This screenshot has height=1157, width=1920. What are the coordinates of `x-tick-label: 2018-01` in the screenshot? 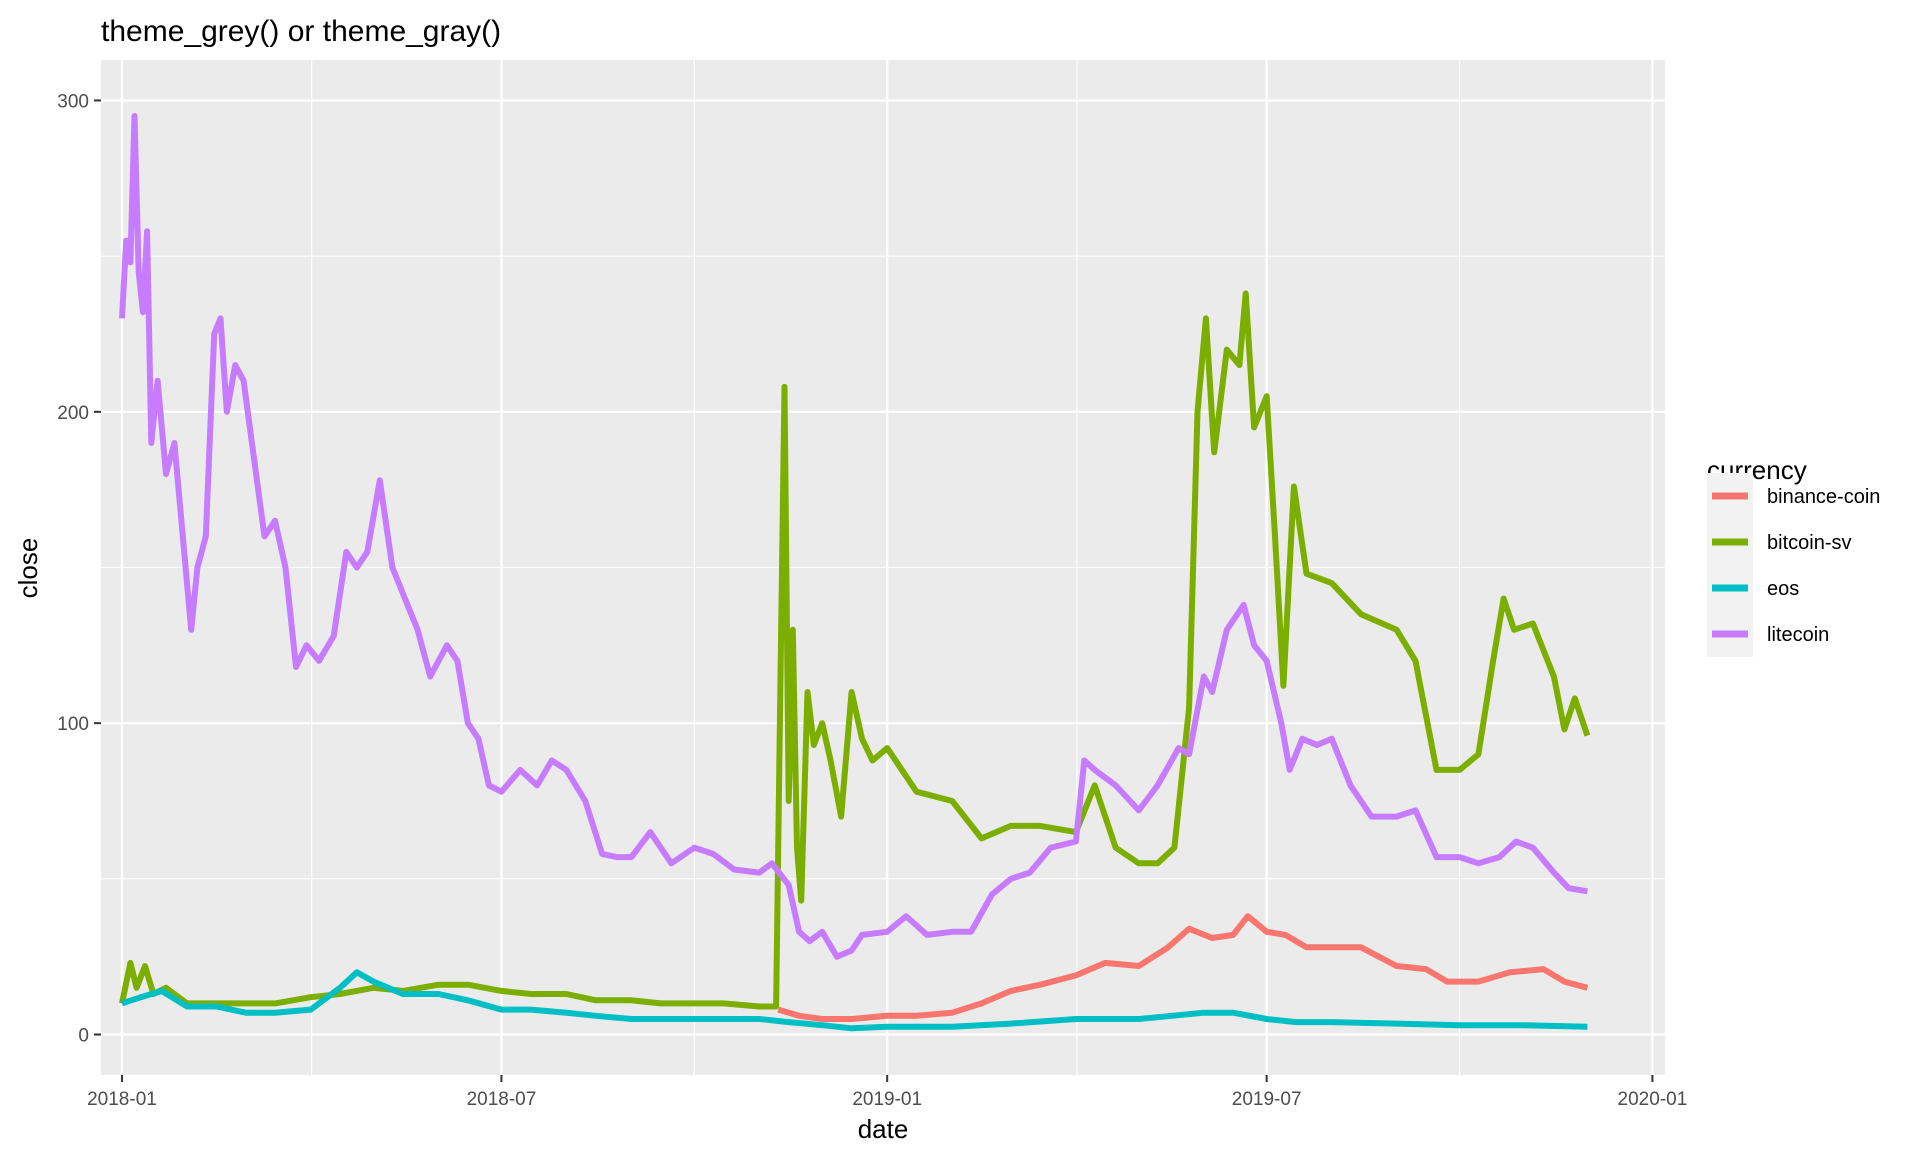 It's located at (122, 1099).